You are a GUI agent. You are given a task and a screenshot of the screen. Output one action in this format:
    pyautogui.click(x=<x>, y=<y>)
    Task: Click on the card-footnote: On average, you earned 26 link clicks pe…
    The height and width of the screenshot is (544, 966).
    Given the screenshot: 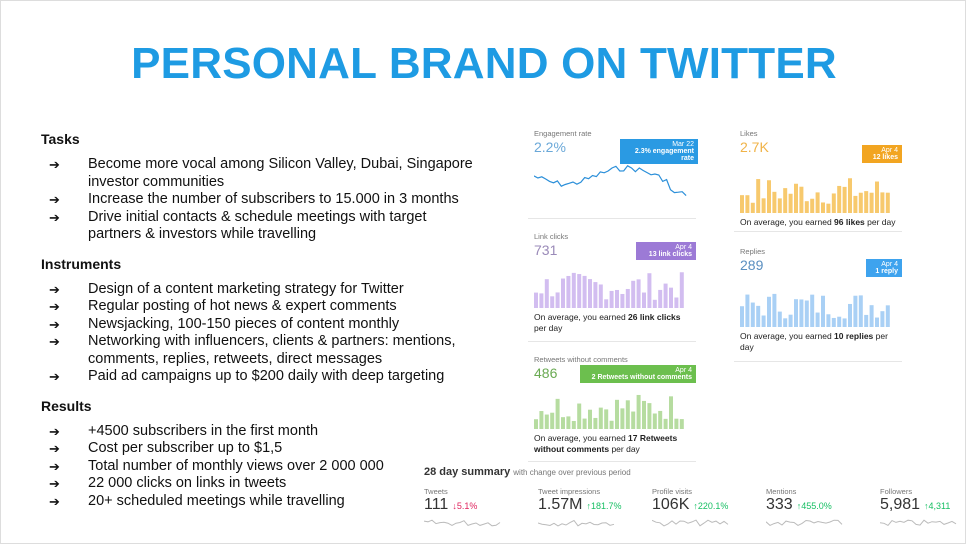 What is the action you would take?
    pyautogui.click(x=613, y=323)
    